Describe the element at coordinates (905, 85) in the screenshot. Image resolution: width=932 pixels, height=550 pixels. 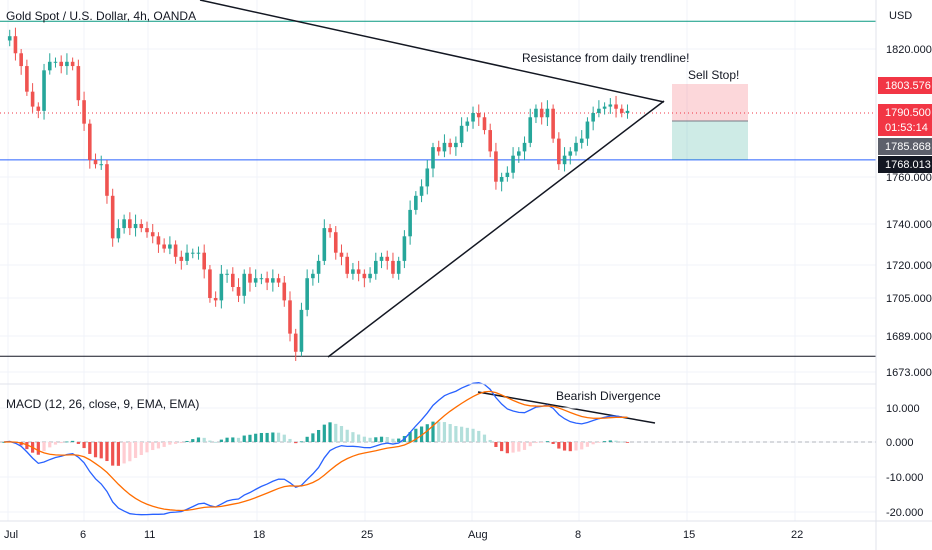
I see `price-tag-sell-stop: 1803.576` at that location.